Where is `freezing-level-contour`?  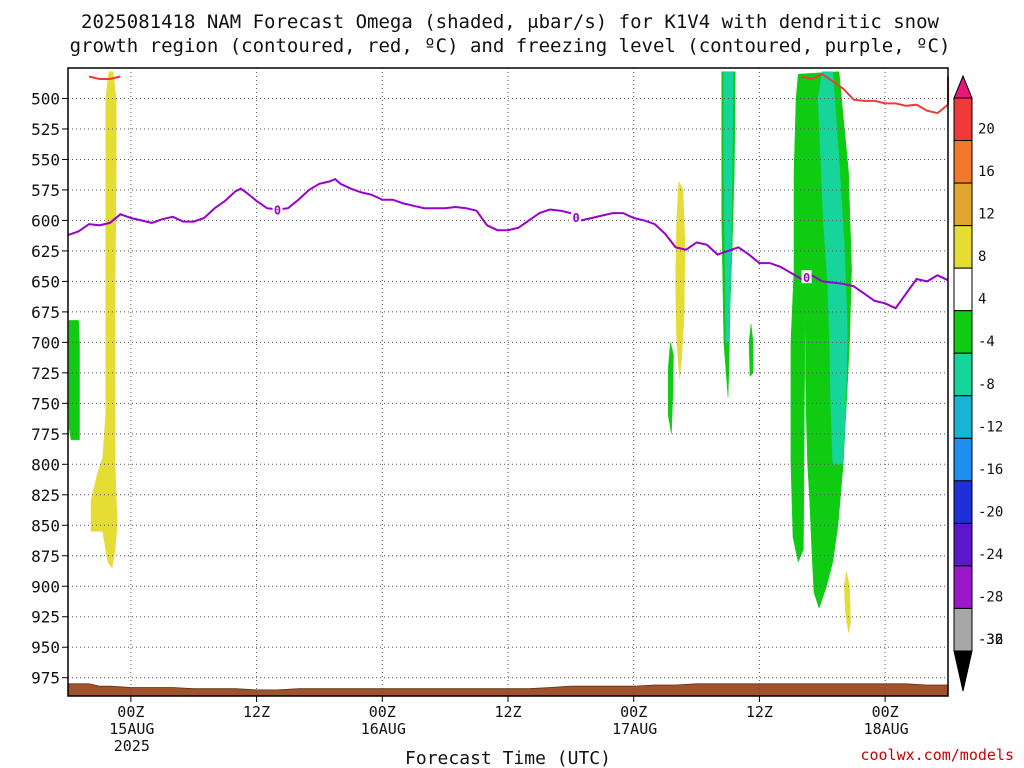
freezing-level-contour is located at coordinates (508, 243).